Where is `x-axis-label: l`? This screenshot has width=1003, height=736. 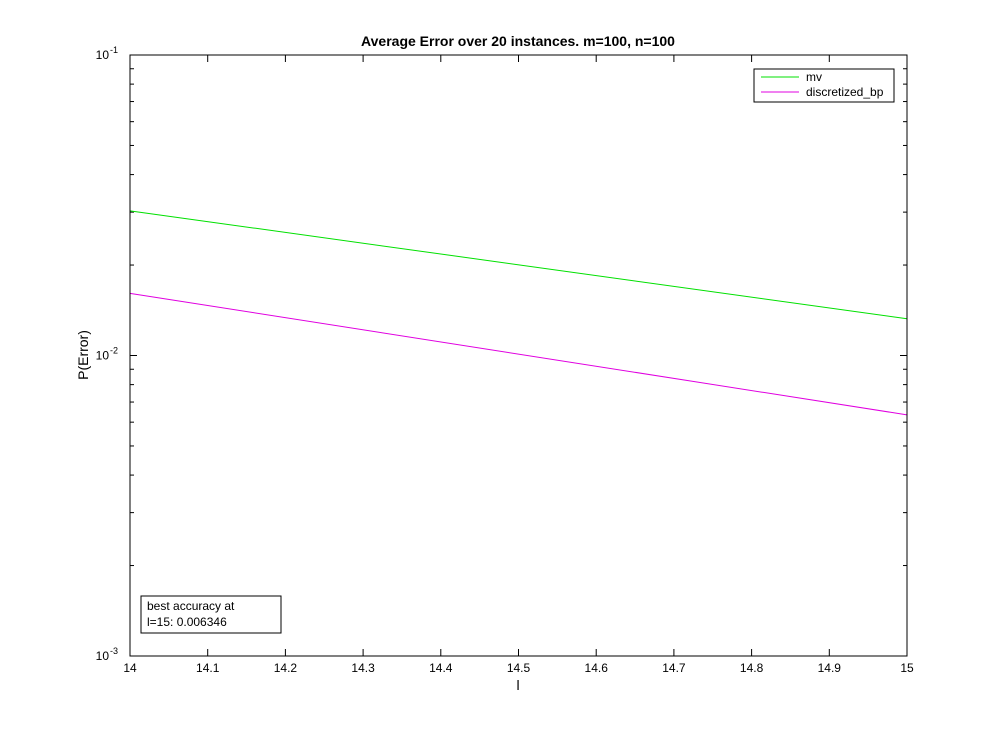 x-axis-label: l is located at coordinates (517, 685).